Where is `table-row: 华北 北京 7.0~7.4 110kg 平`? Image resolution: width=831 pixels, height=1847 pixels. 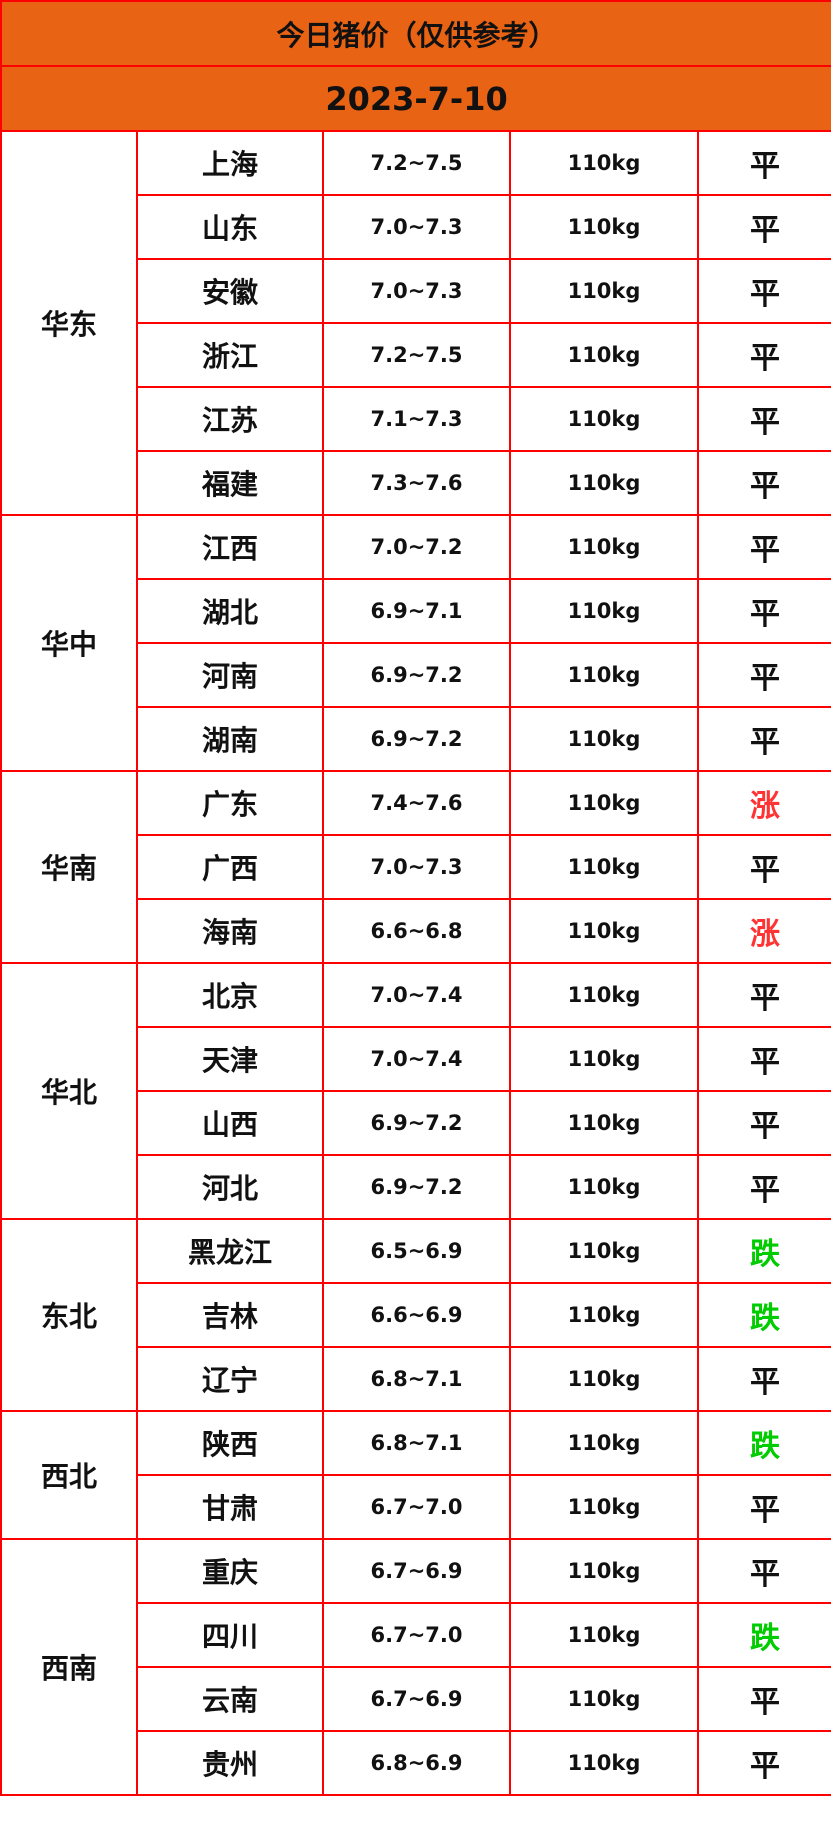
table-row: 华北 北京 7.0~7.4 110kg 平 is located at coordinates (415, 1091).